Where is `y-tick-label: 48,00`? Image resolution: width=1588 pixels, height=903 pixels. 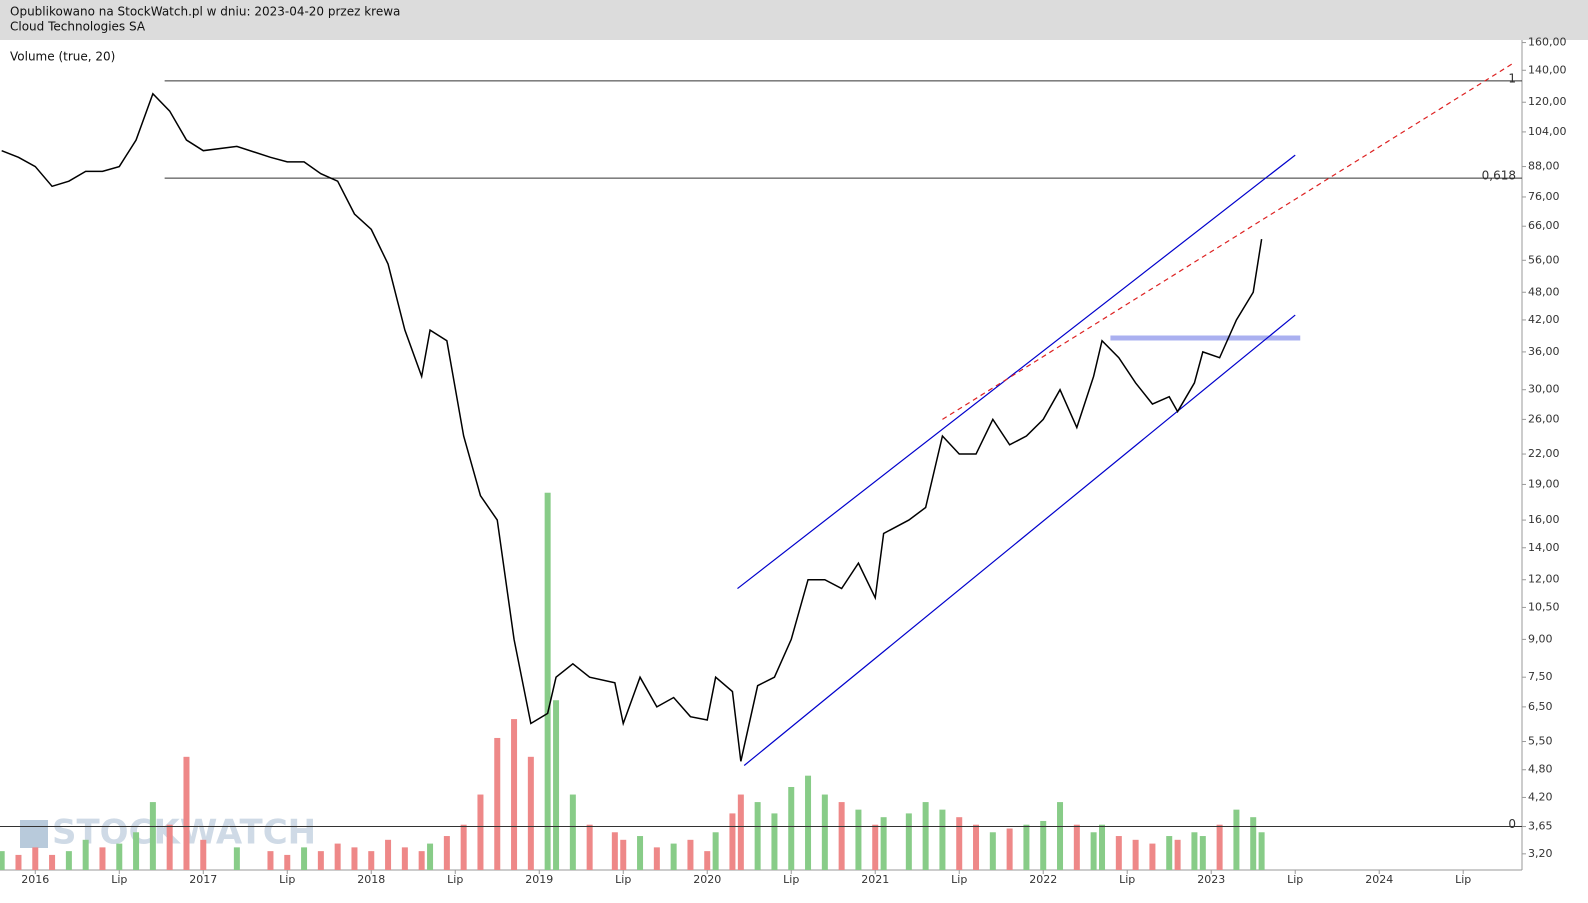
y-tick-label: 48,00 is located at coordinates (1544, 291).